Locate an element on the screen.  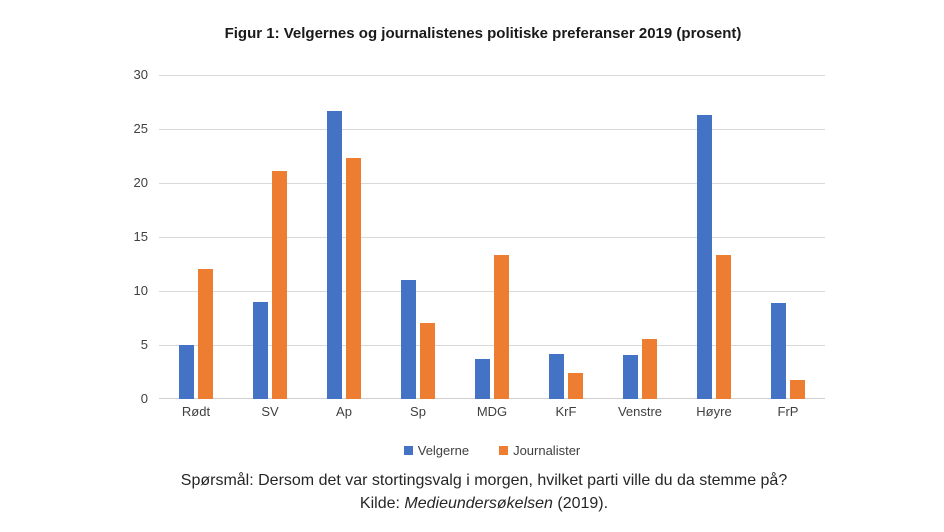
footer-source: Kilde: Medieundersøkelsen (2019). is located at coordinates (484, 503).